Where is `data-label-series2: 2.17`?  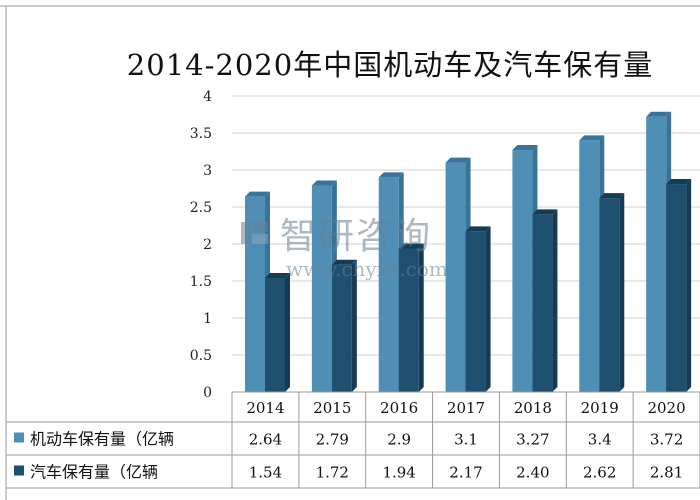 data-label-series2: 2.17 is located at coordinates (465, 473).